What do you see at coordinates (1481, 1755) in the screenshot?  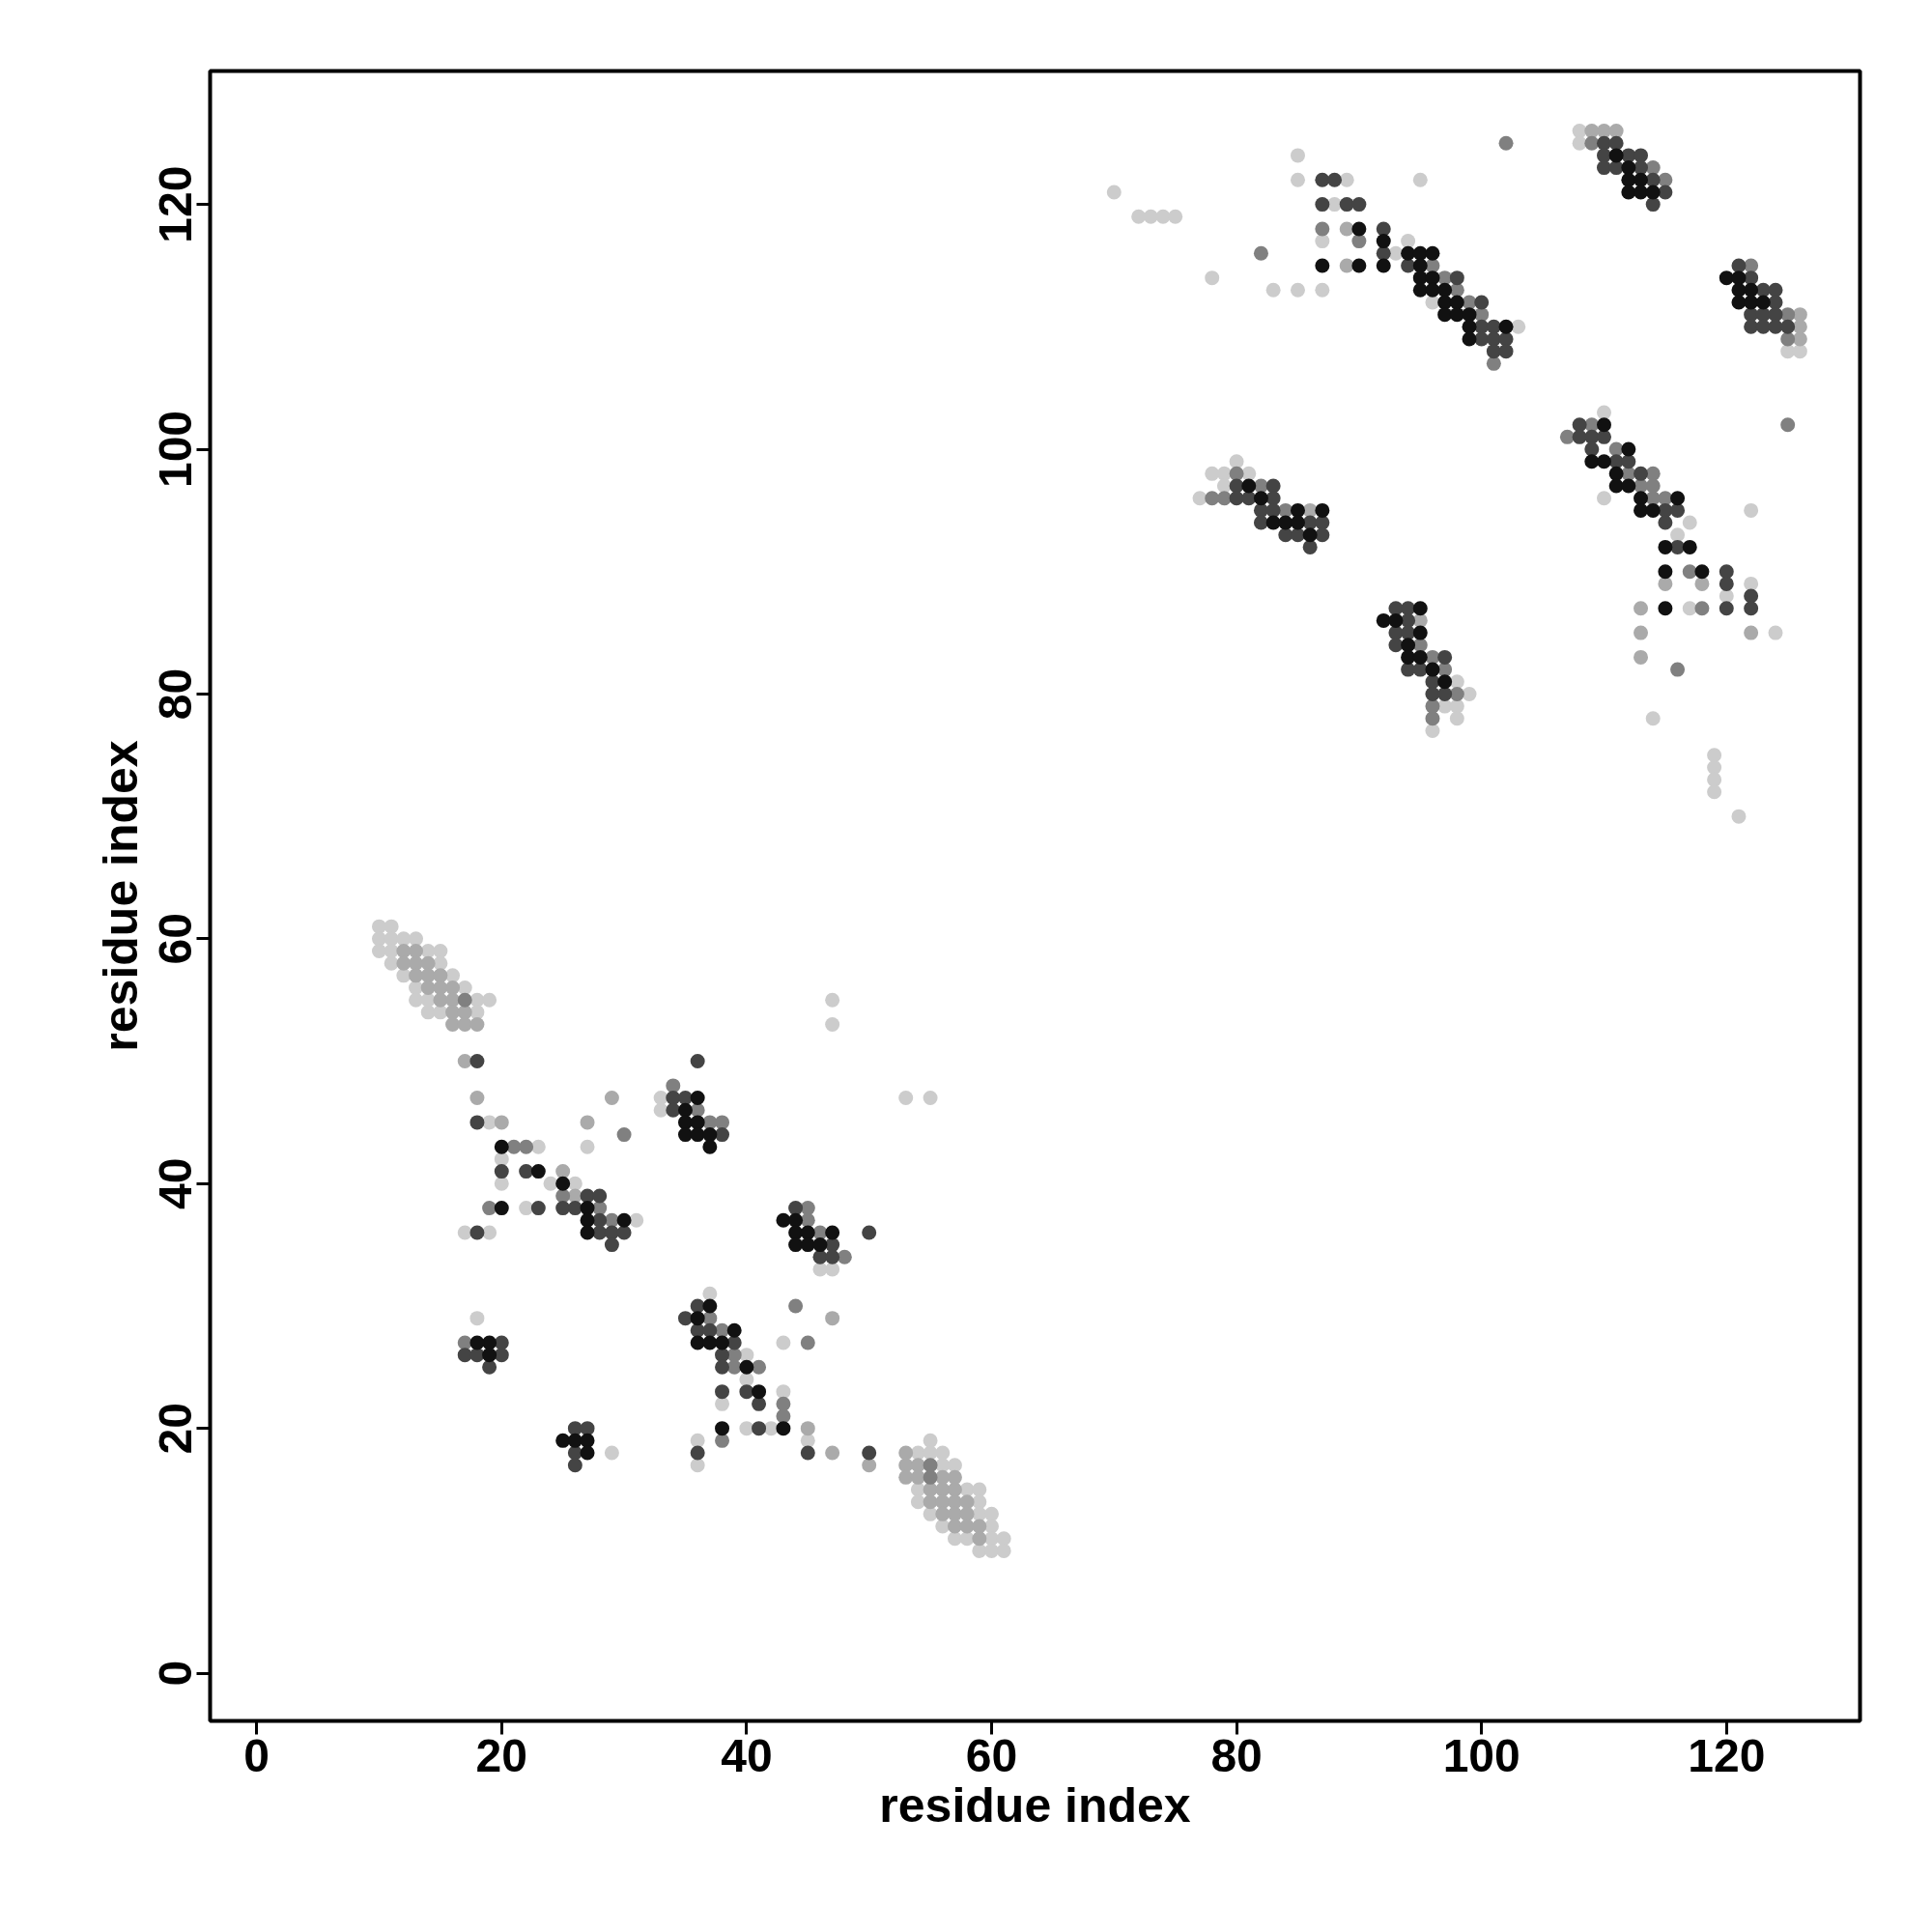 I see `x-tick-label: 100` at bounding box center [1481, 1755].